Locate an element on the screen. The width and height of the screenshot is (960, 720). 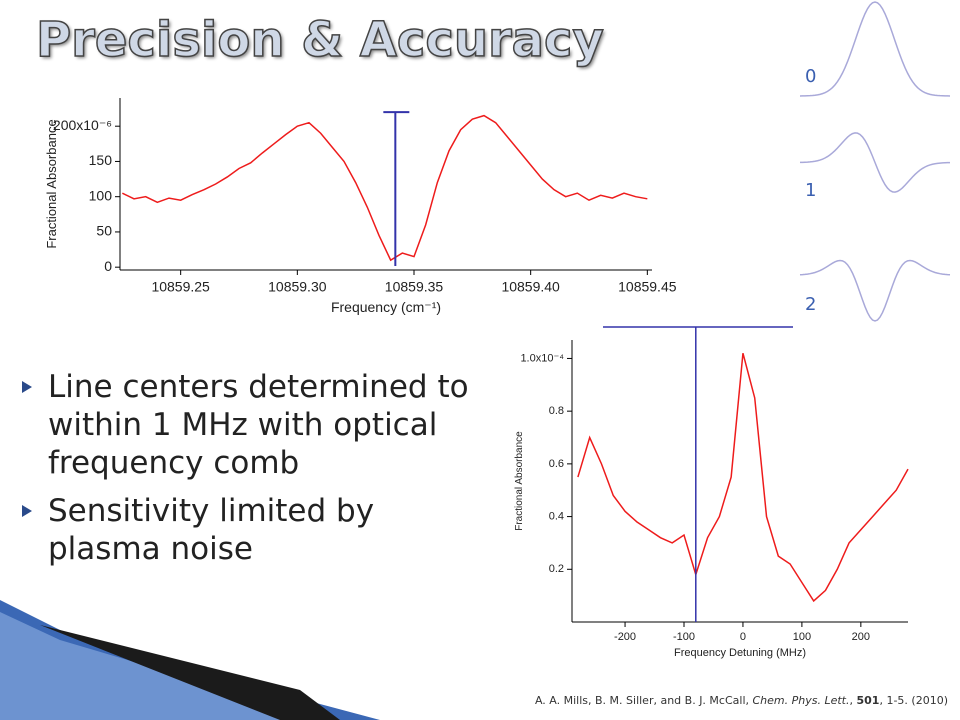
x-tick-label: 100 is located at coordinates (802, 637).